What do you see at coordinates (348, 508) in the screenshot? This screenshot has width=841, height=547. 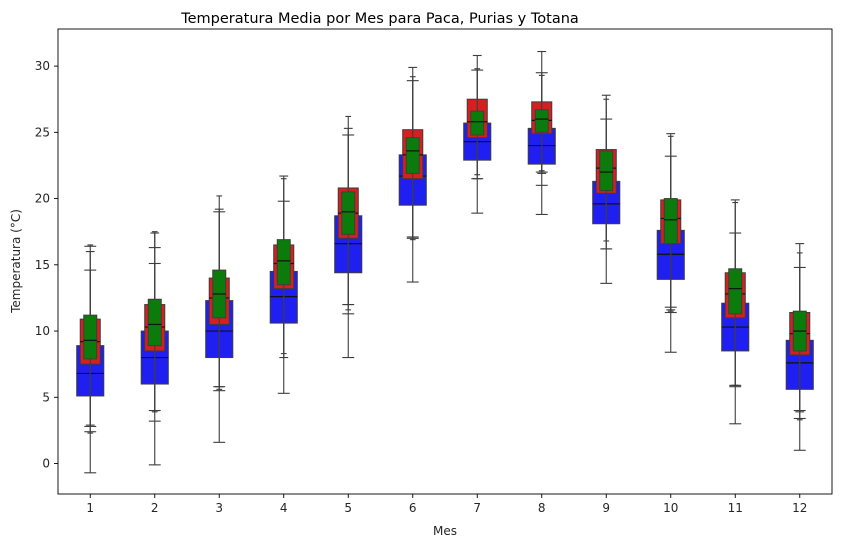 I see `x-tick-label: 5` at bounding box center [348, 508].